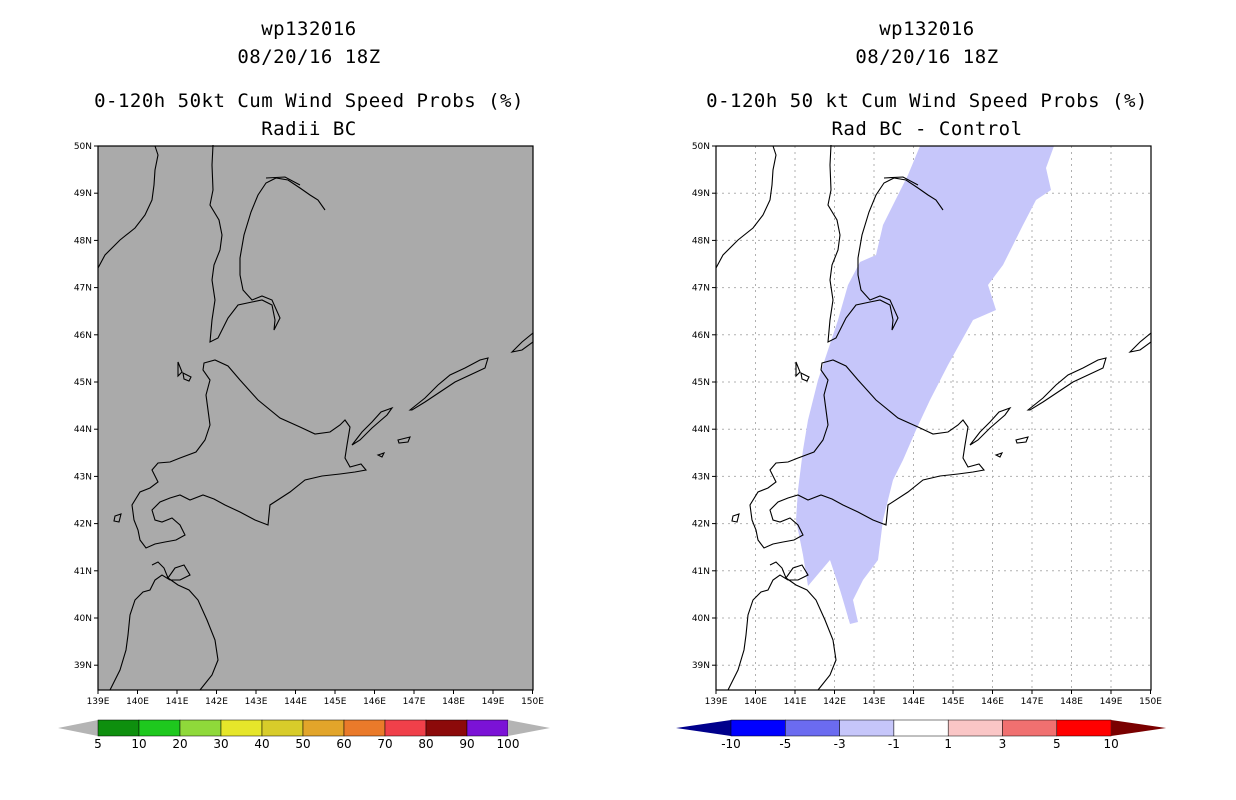 This screenshot has width=1236, height=800. Describe the element at coordinates (309, 101) in the screenshot. I see `product-title: 0-120h 50kt Cum Wind Speed Probs (%)` at that location.